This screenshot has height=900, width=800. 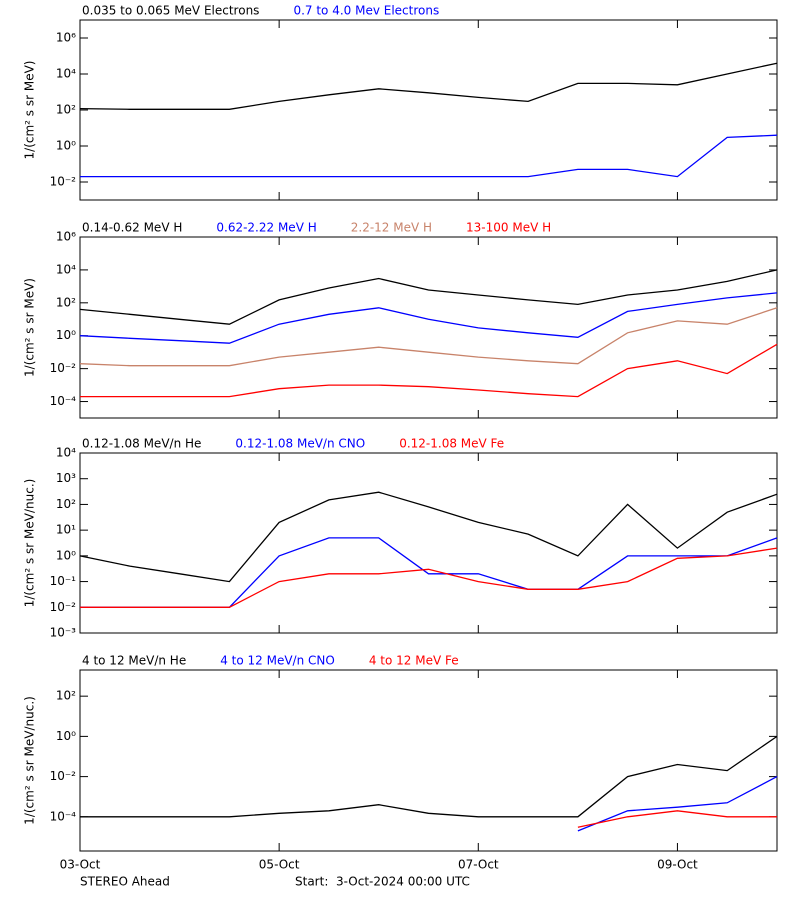 What do you see at coordinates (391, 228) in the screenshot?
I see `legend-entry: 2.2-12 MeV H` at bounding box center [391, 228].